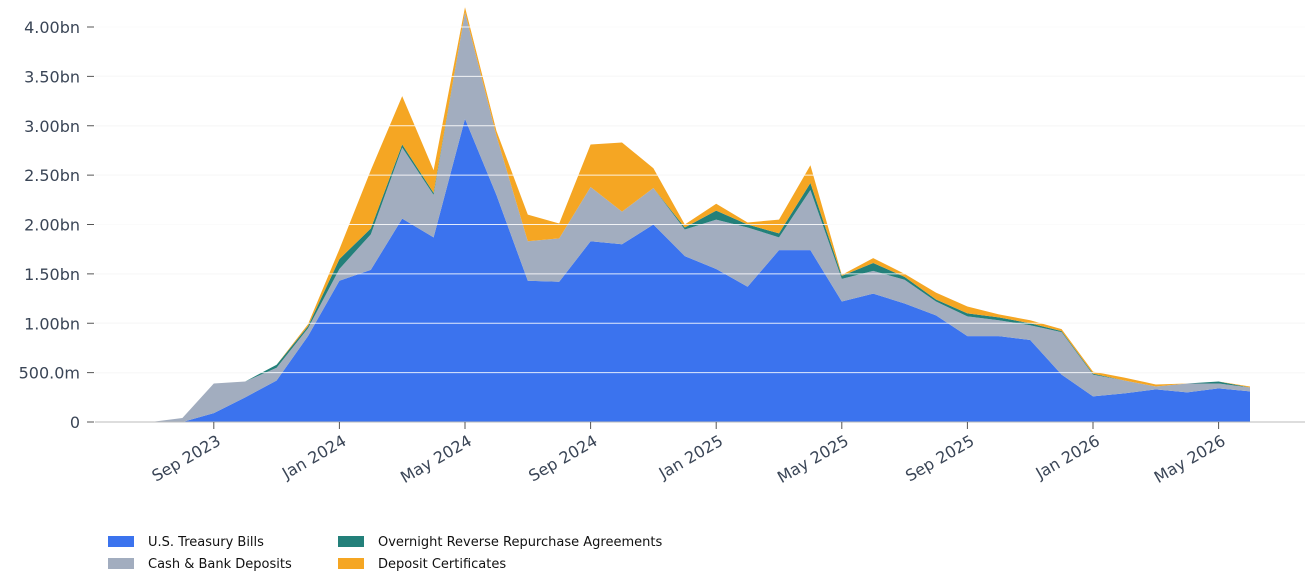 The image size is (1308, 577). Describe the element at coordinates (313, 457) in the screenshot. I see `x-tick-label: Jan 2024` at that location.